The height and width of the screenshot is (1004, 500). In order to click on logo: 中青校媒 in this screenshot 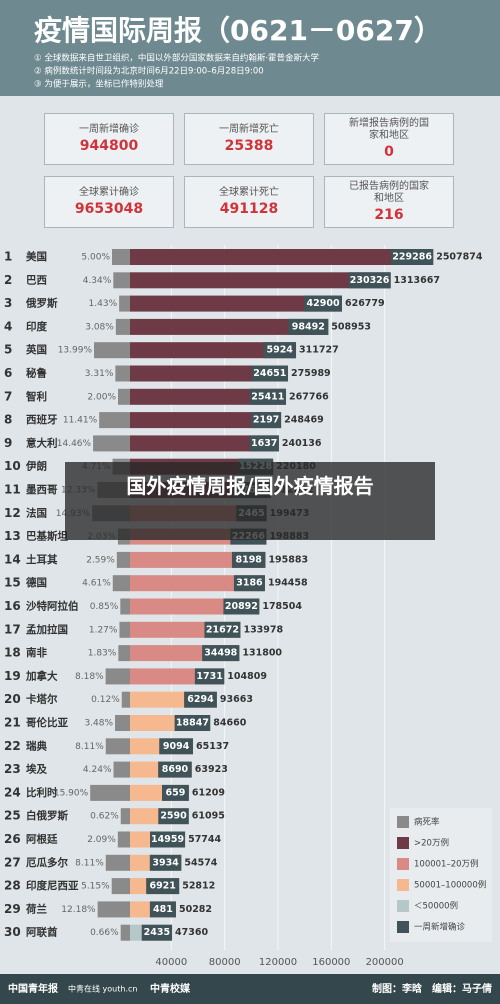, I will do `click(170, 988)`.